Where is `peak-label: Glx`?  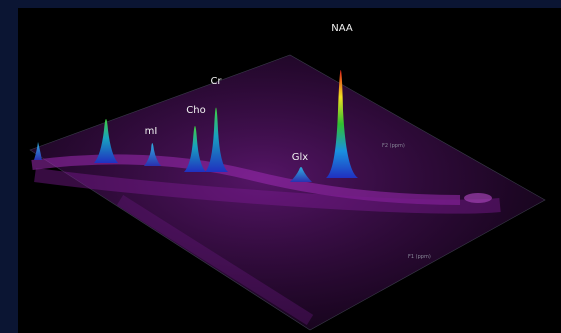
peak-label: Glx is located at coordinates (300, 157).